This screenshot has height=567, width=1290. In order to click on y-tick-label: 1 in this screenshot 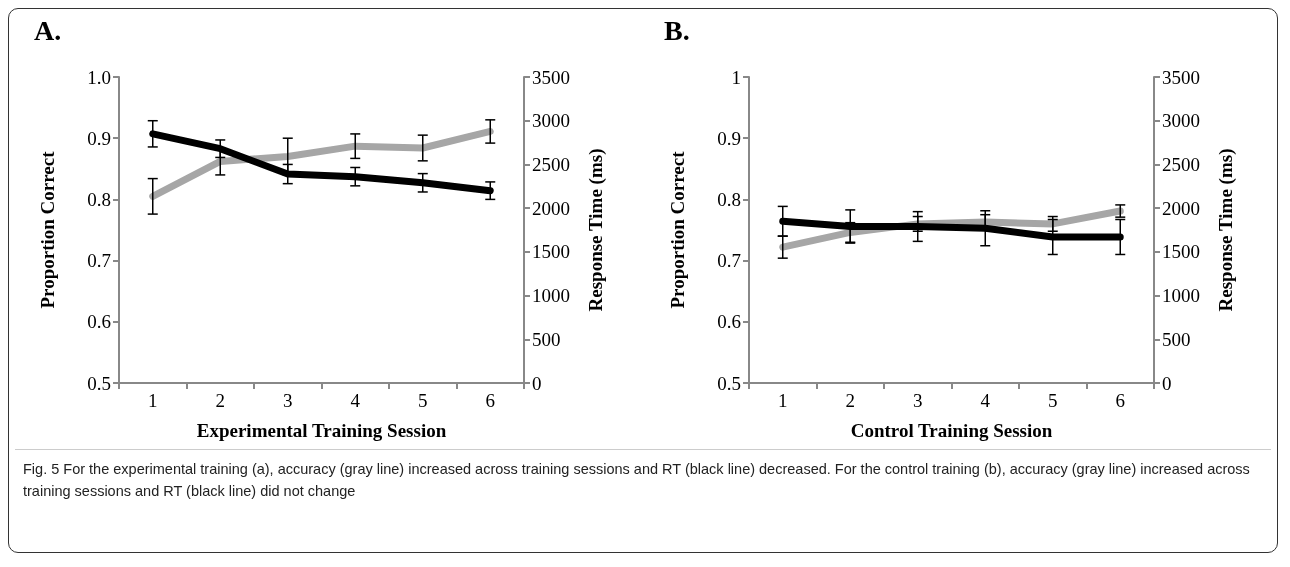, I will do `click(736, 77)`.